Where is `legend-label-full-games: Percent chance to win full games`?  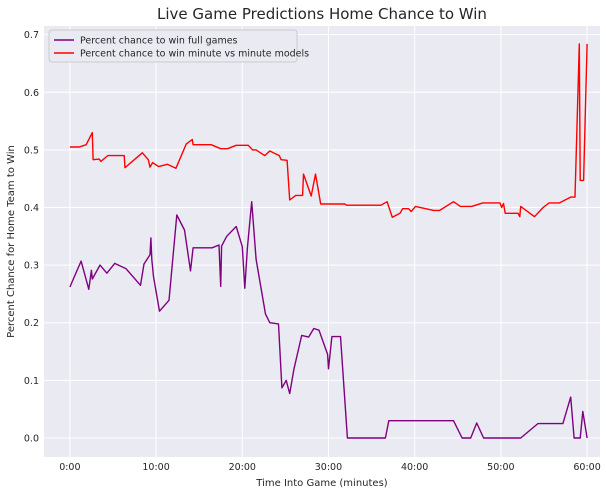
legend-label-full-games: Percent chance to win full games is located at coordinates (159, 41).